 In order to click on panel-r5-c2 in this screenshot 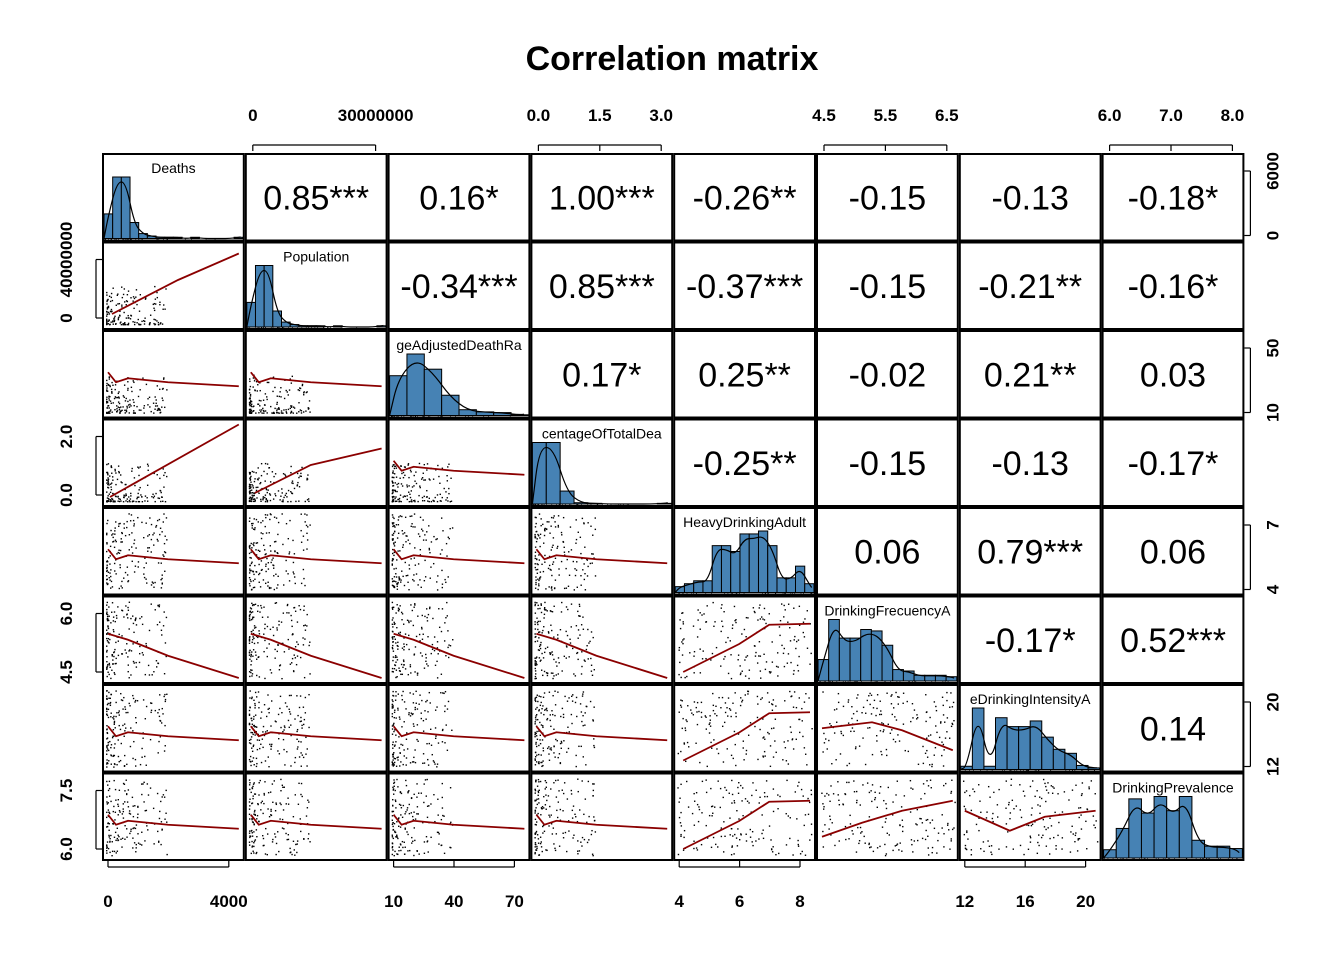, I will do `click(316, 551)`.